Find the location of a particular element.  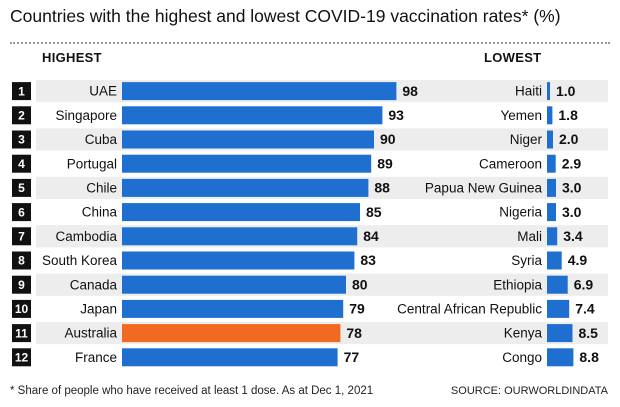

lowest-category-label: Nigeria is located at coordinates (520, 212).